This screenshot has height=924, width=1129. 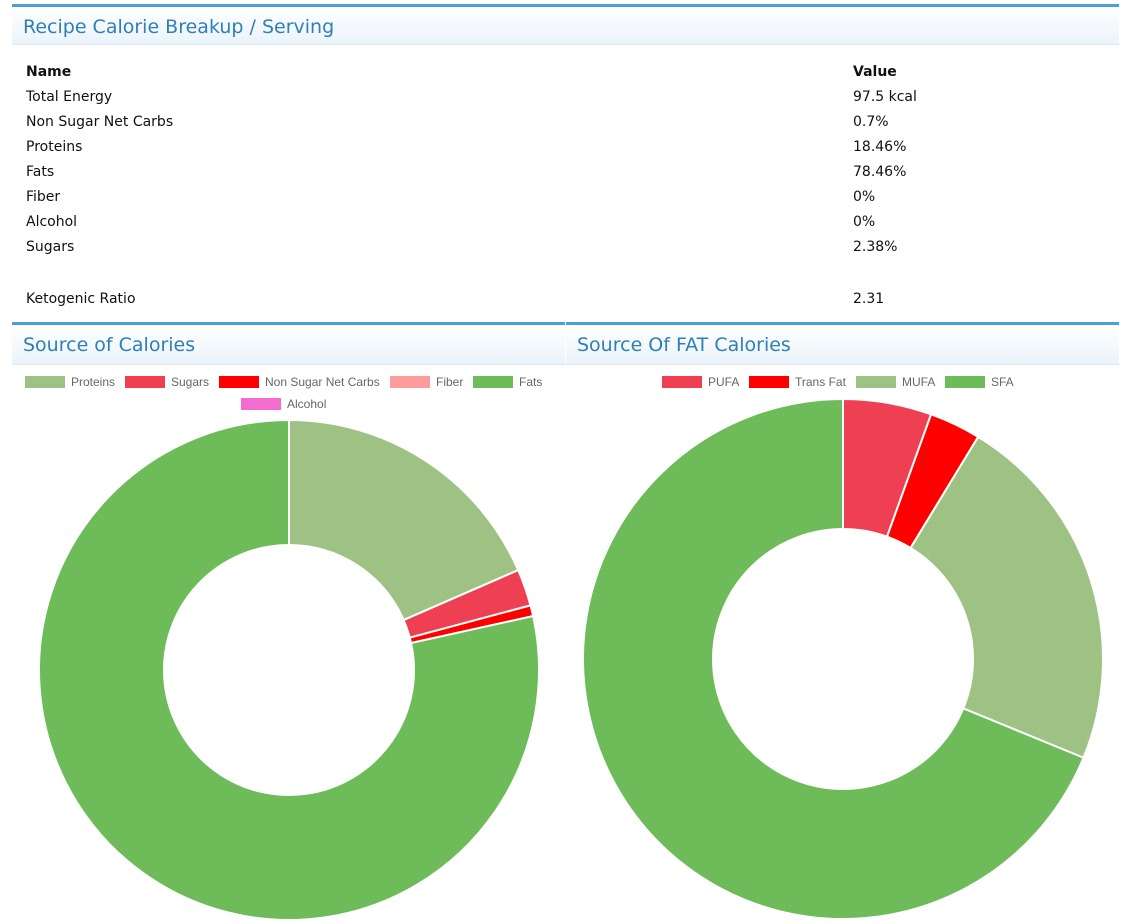 What do you see at coordinates (43, 197) in the screenshot?
I see `row-name: Fiber` at bounding box center [43, 197].